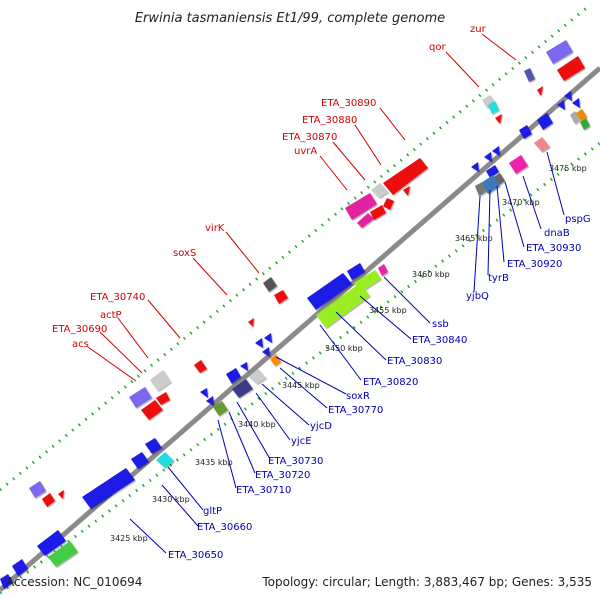 The width and height of the screenshot is (600, 600). I want to click on gene-label: yjbQ, so click(477, 296).